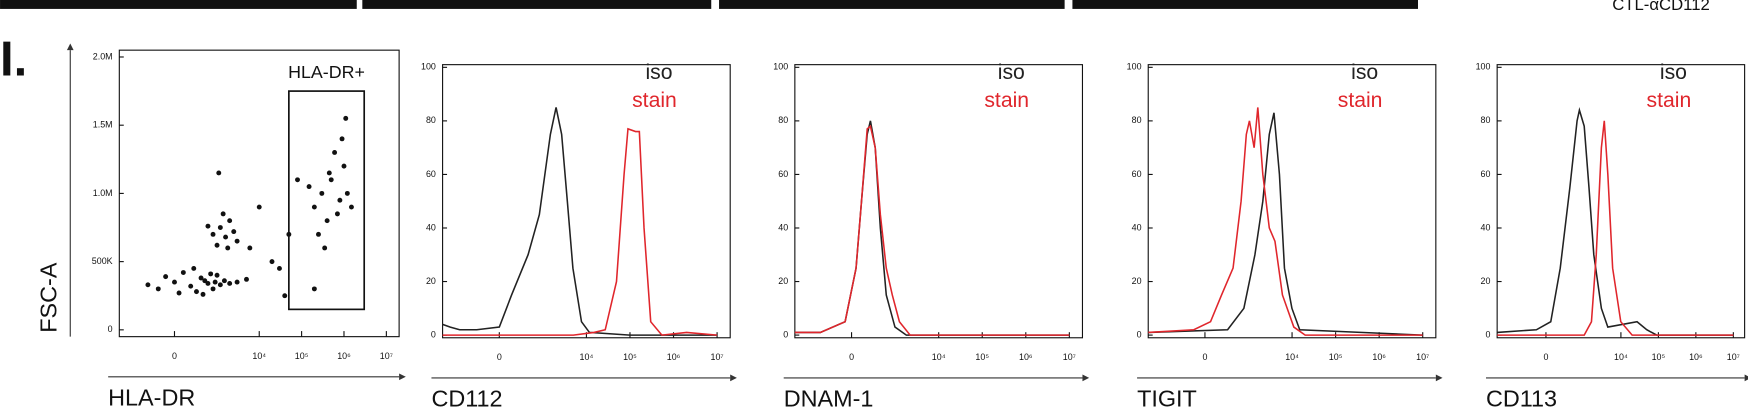 The height and width of the screenshot is (408, 1748). I want to click on gate, so click(327, 200).